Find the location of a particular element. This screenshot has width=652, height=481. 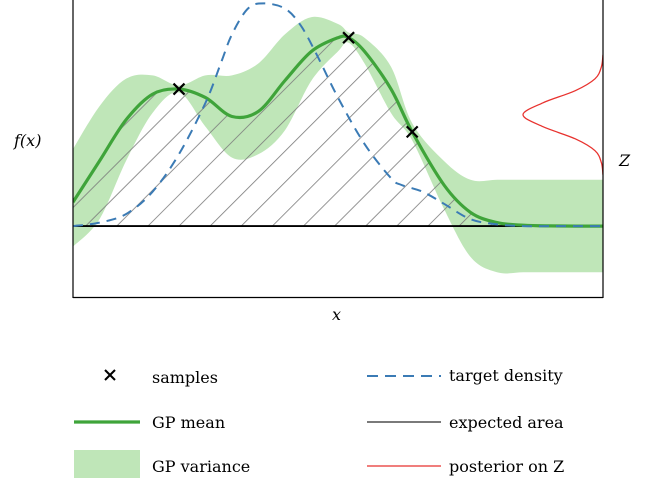

legend-label-samples: samples is located at coordinates (185, 377).